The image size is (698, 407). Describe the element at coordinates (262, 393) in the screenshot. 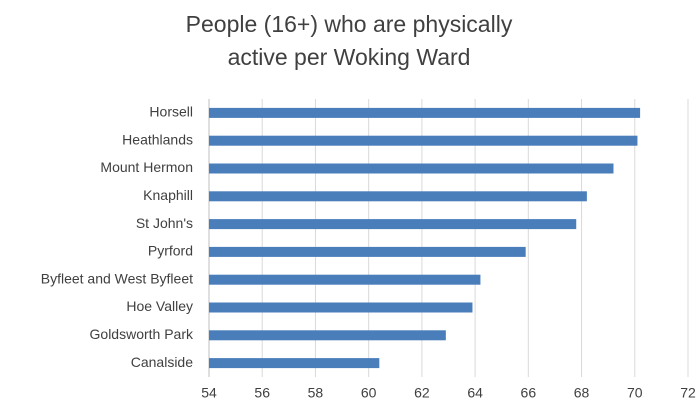

I see `x-tick-label: 56` at that location.